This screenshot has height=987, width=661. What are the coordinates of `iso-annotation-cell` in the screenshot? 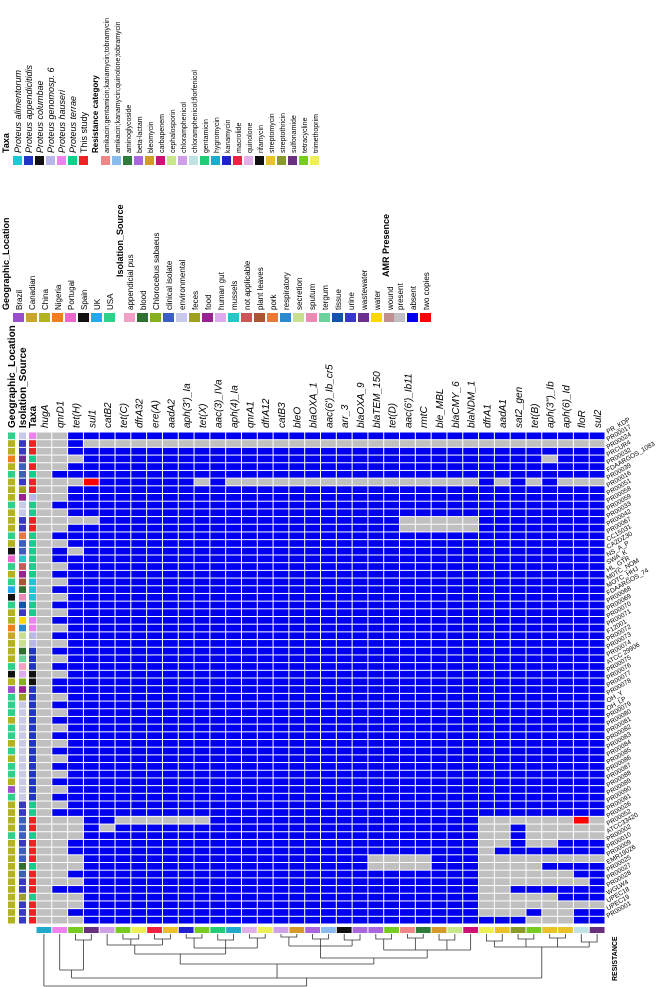 It's located at (22, 536).